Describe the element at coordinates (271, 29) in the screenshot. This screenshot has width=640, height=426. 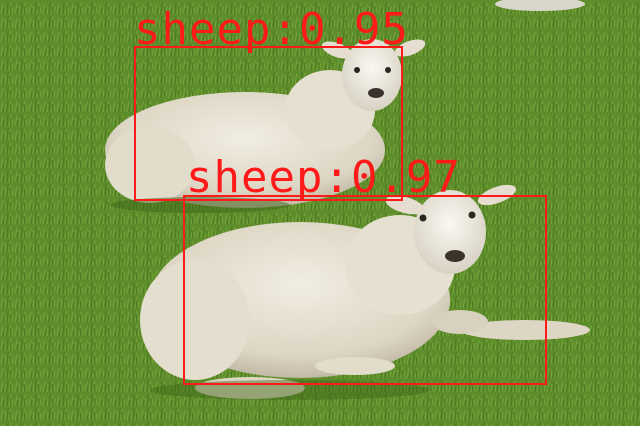
I see `detection-label-sheep-1: sheep:0.95` at that location.